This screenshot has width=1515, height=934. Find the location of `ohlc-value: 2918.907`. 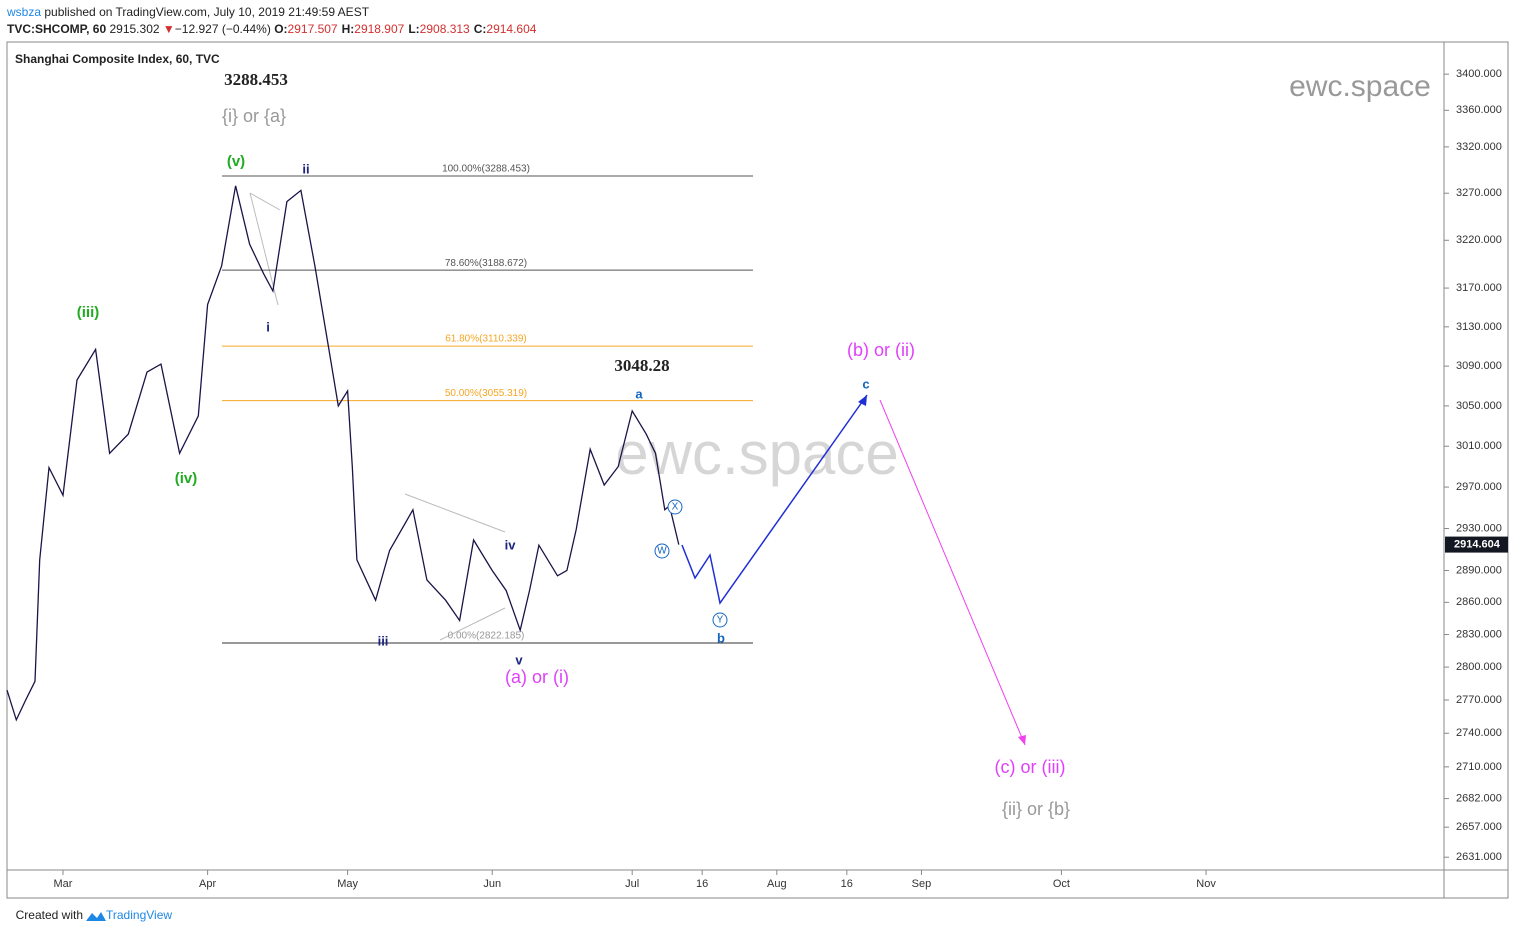

ohlc-value: 2918.907 is located at coordinates (379, 29).